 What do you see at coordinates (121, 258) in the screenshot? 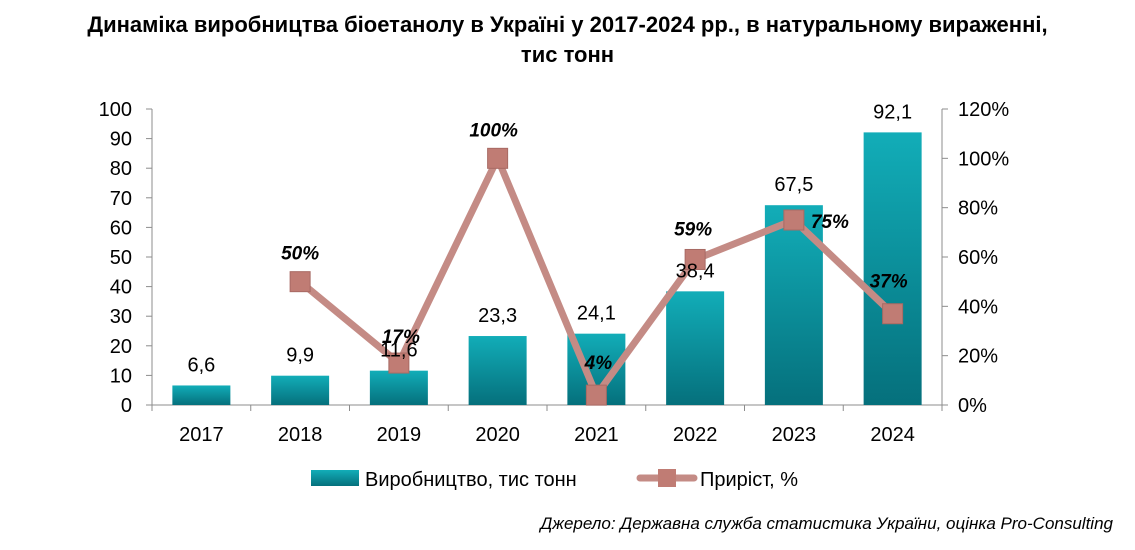
I see `y-left-tick-label: 50` at bounding box center [121, 258].